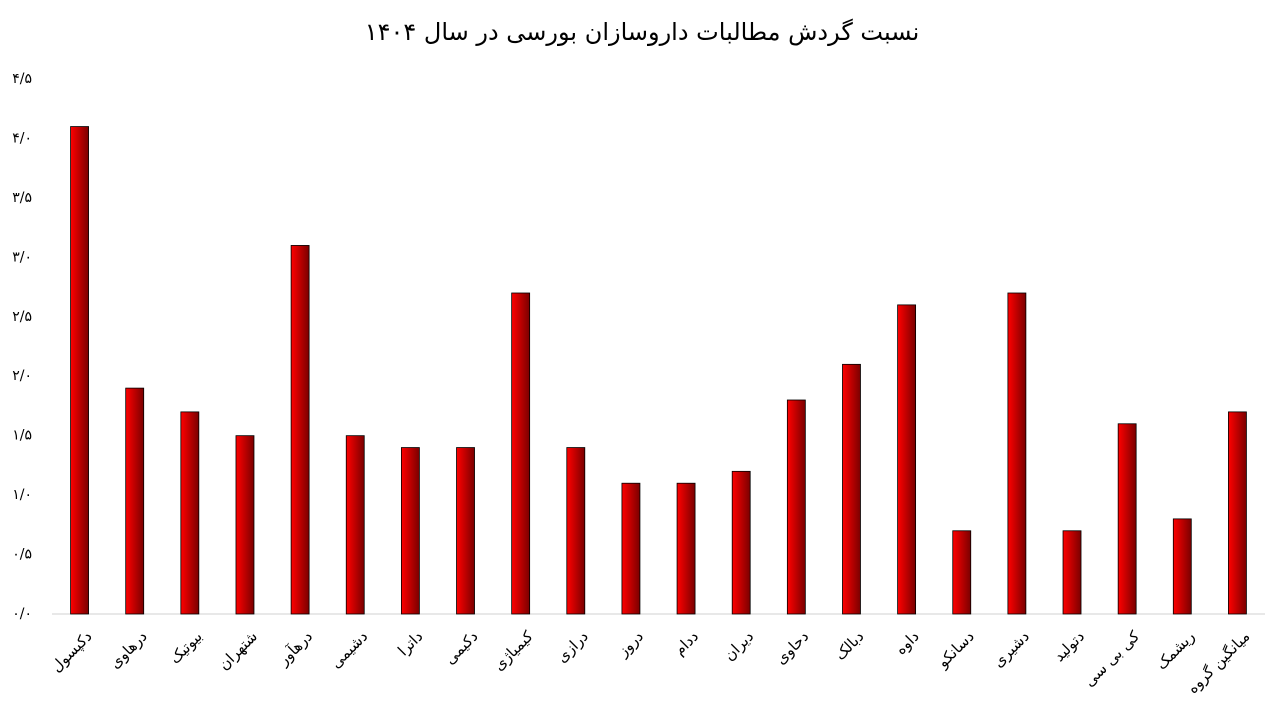  I want to click on x-tick-label: دتولید, so click(1069, 646).